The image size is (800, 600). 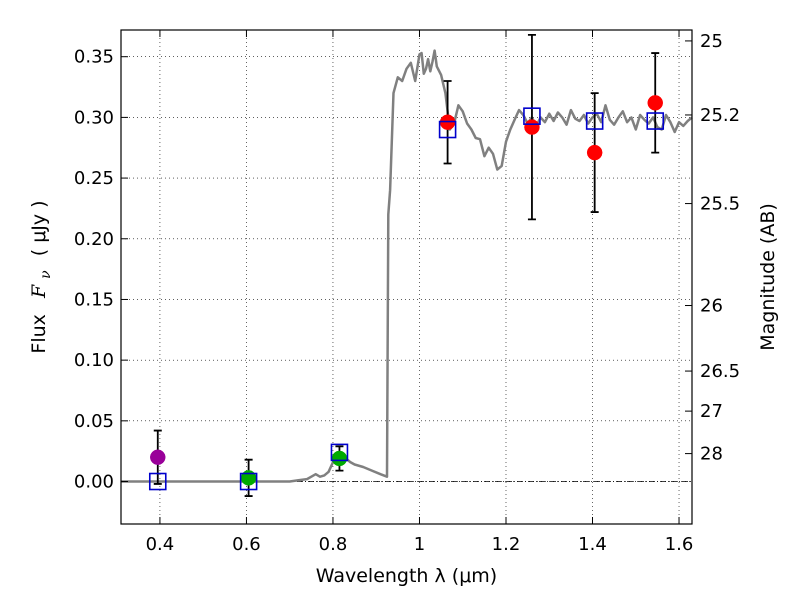 I want to click on y-tick-label: 0.25, so click(x=94, y=178).